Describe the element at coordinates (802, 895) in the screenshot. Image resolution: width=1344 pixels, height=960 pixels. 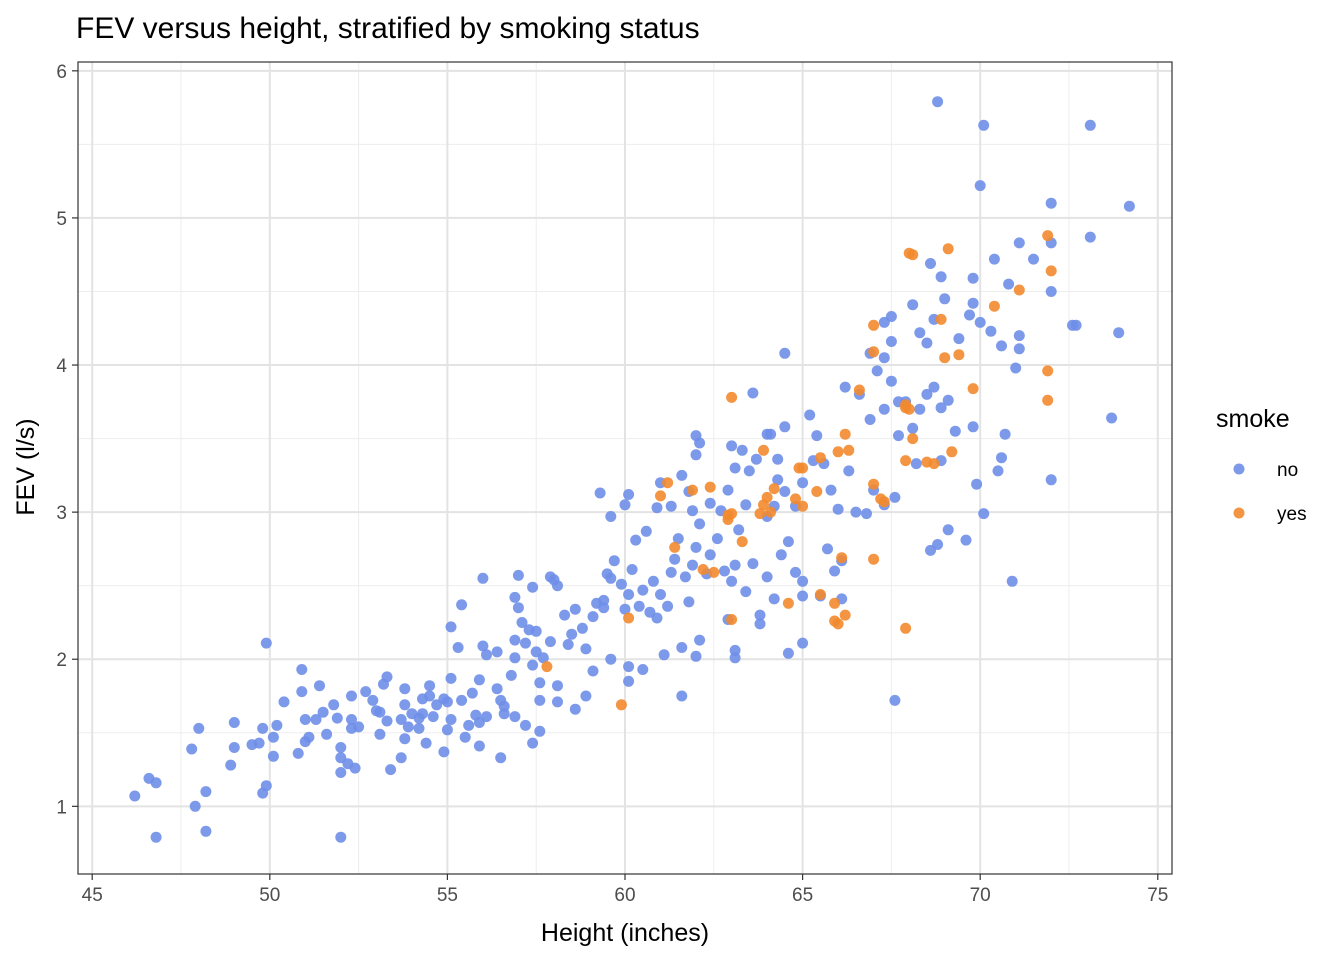
I see `x-tick-label: 65` at that location.